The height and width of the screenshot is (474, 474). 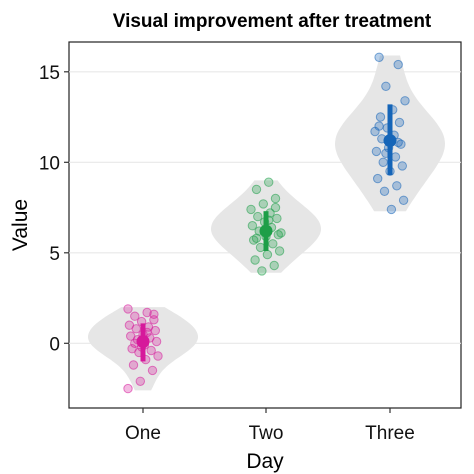 What do you see at coordinates (143, 341) in the screenshot?
I see `mean-point-one` at bounding box center [143, 341].